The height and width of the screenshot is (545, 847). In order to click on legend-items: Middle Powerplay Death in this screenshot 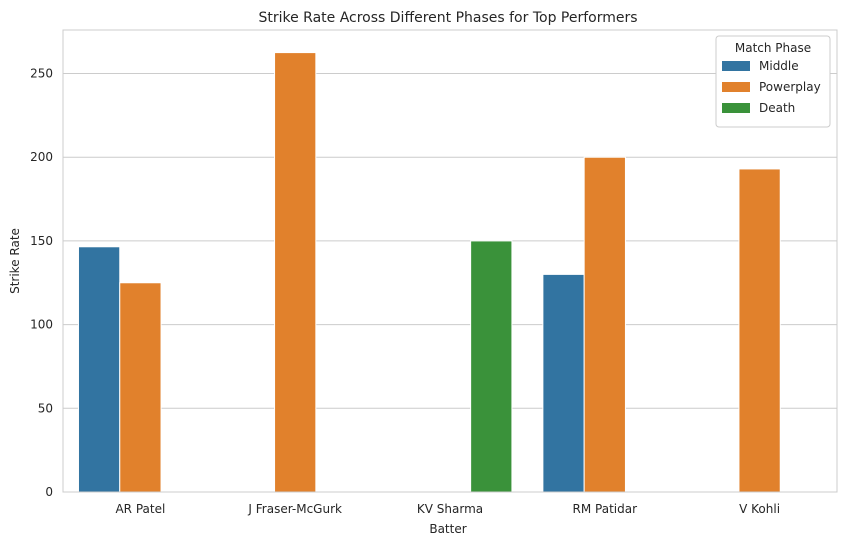, I will do `click(771, 87)`.